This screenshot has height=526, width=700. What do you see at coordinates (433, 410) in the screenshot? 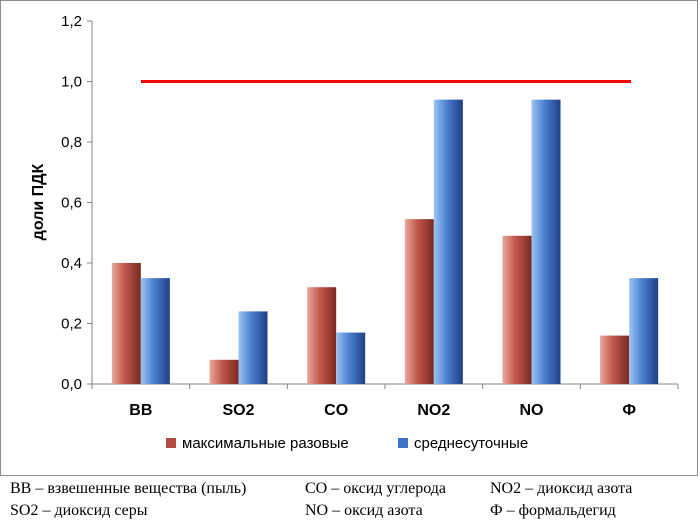
I see `x-tick-label: NO2` at bounding box center [433, 410].